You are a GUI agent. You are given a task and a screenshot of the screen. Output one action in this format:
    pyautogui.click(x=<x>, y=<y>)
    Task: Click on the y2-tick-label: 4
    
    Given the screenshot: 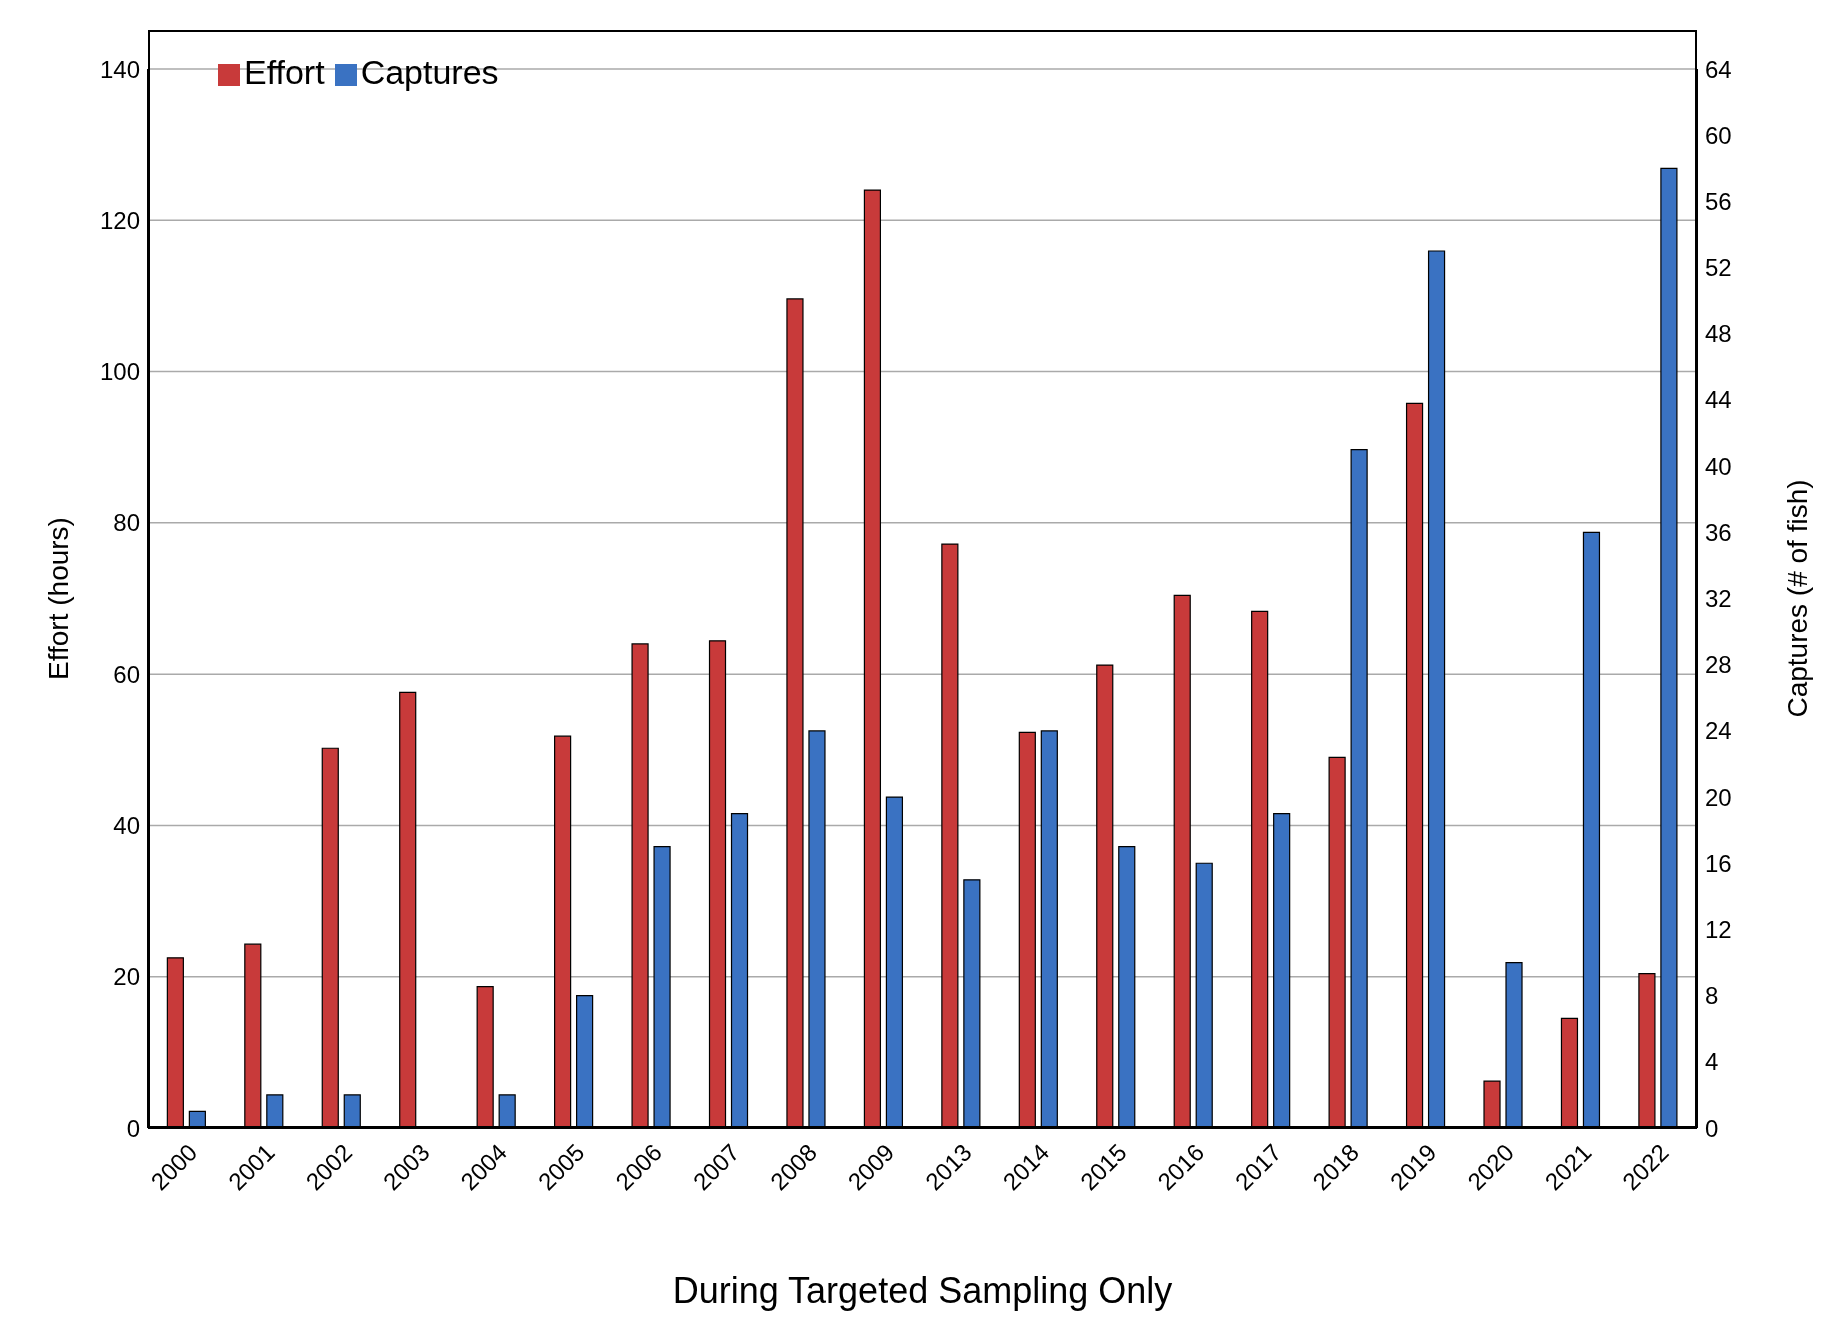 What is the action you would take?
    pyautogui.click(x=1712, y=1062)
    